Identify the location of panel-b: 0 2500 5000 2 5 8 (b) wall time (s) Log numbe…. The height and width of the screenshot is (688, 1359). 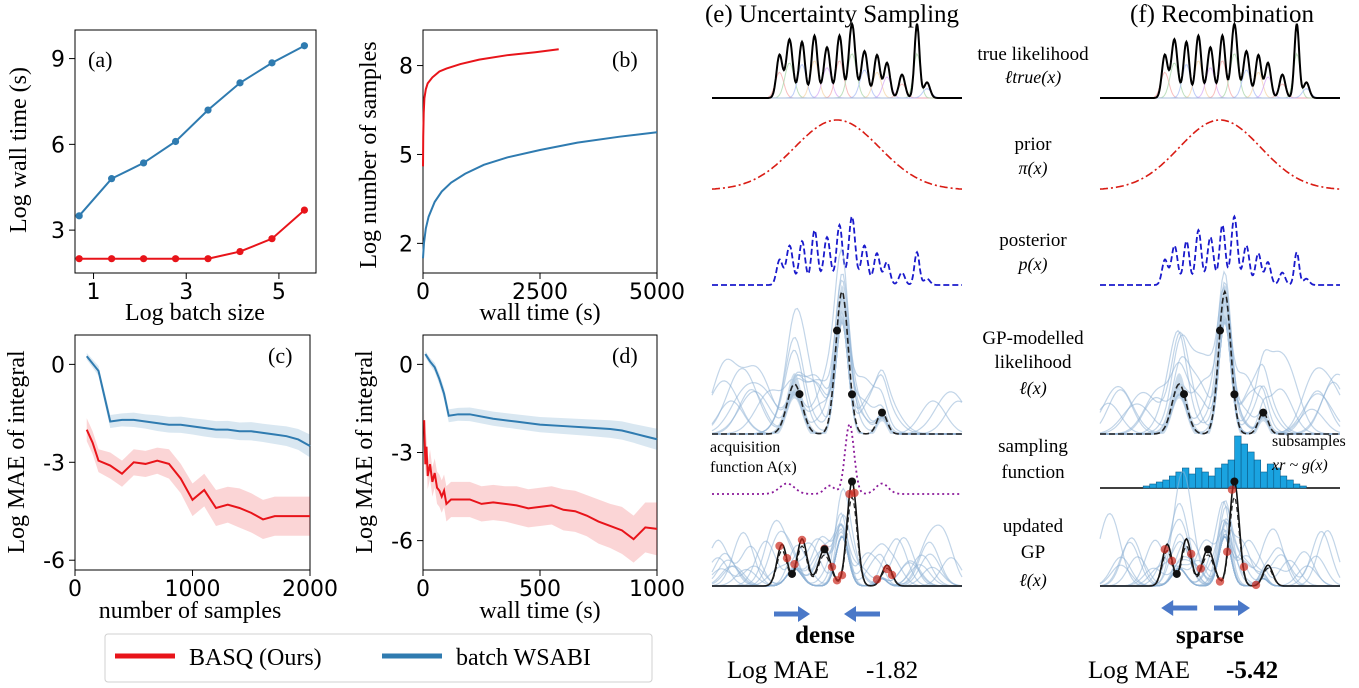
(520, 177).